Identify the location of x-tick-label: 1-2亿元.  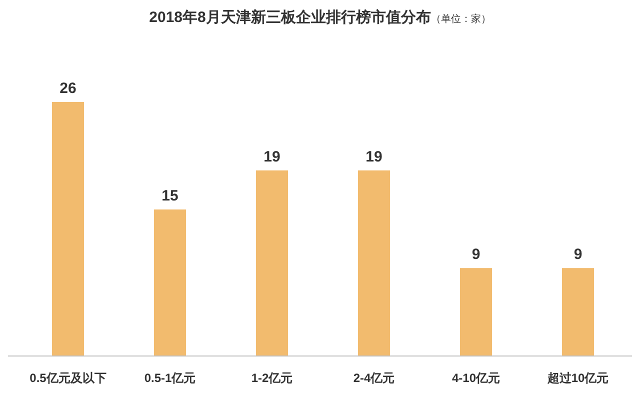
(272, 378).